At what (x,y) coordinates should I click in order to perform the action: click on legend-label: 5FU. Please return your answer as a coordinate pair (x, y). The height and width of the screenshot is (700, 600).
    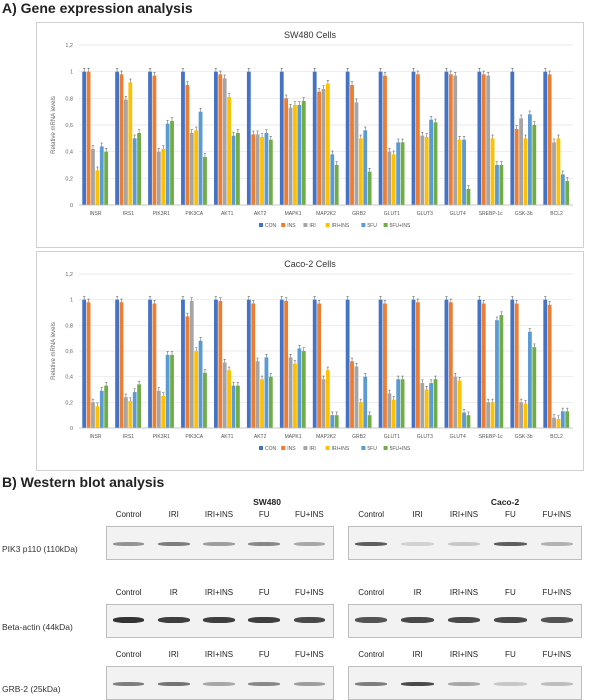
    Looking at the image, I should click on (372, 226).